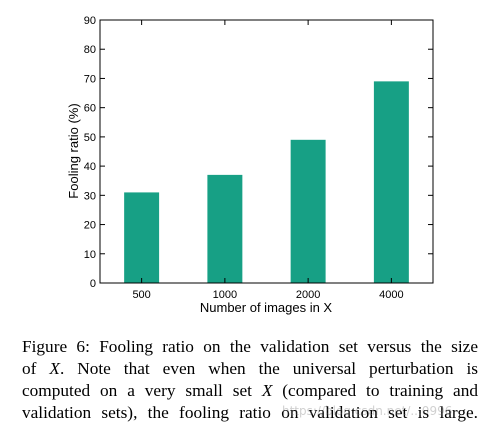 The width and height of the screenshot is (497, 436). Describe the element at coordinates (90, 138) in the screenshot. I see `y-tick-label: 50` at that location.